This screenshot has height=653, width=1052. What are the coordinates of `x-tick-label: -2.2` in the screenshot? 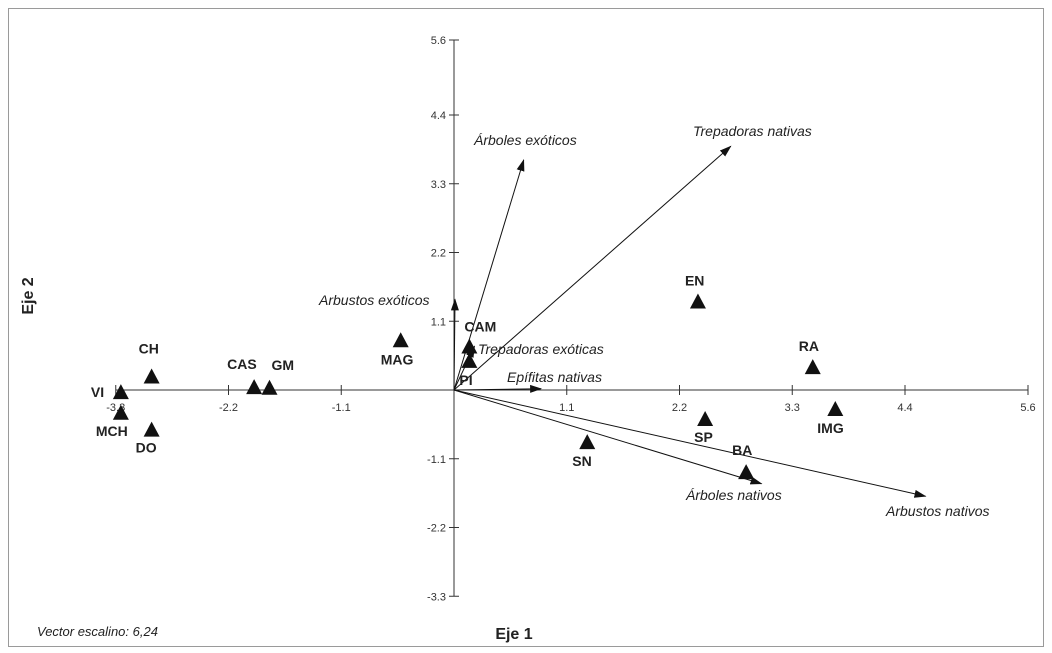 It's located at (228, 408).